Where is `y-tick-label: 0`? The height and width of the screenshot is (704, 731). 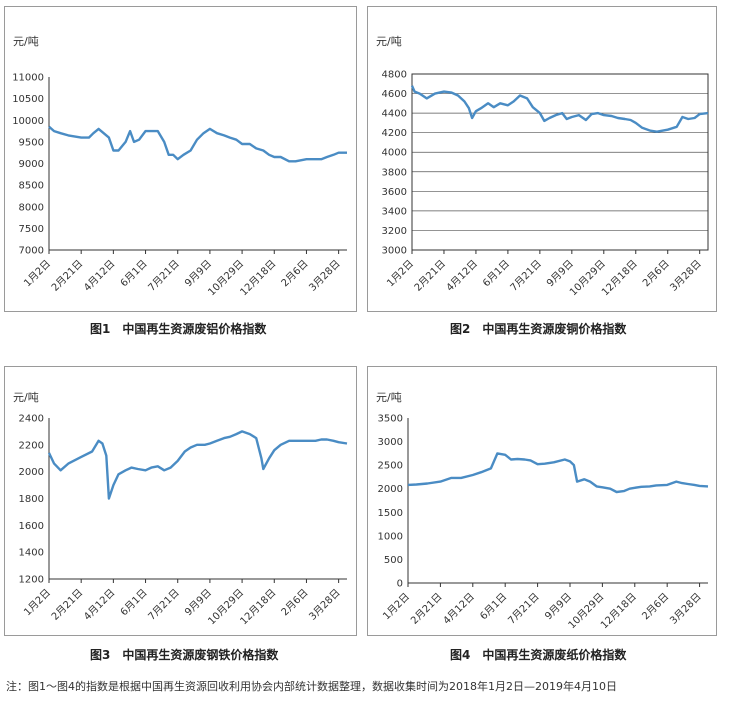
y-tick-label: 0 is located at coordinates (400, 584).